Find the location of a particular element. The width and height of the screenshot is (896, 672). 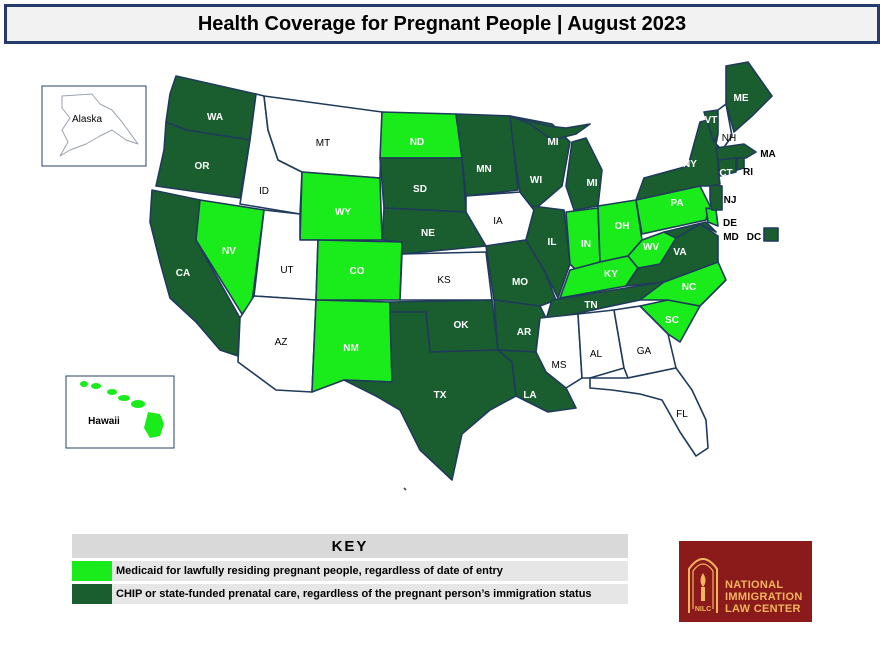

label-SC: SC is located at coordinates (672, 320).